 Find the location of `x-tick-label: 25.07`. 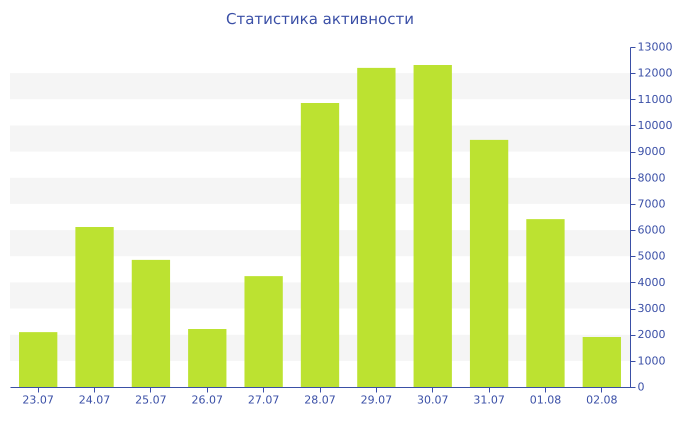

x-tick-label: 25.07 is located at coordinates (151, 400).